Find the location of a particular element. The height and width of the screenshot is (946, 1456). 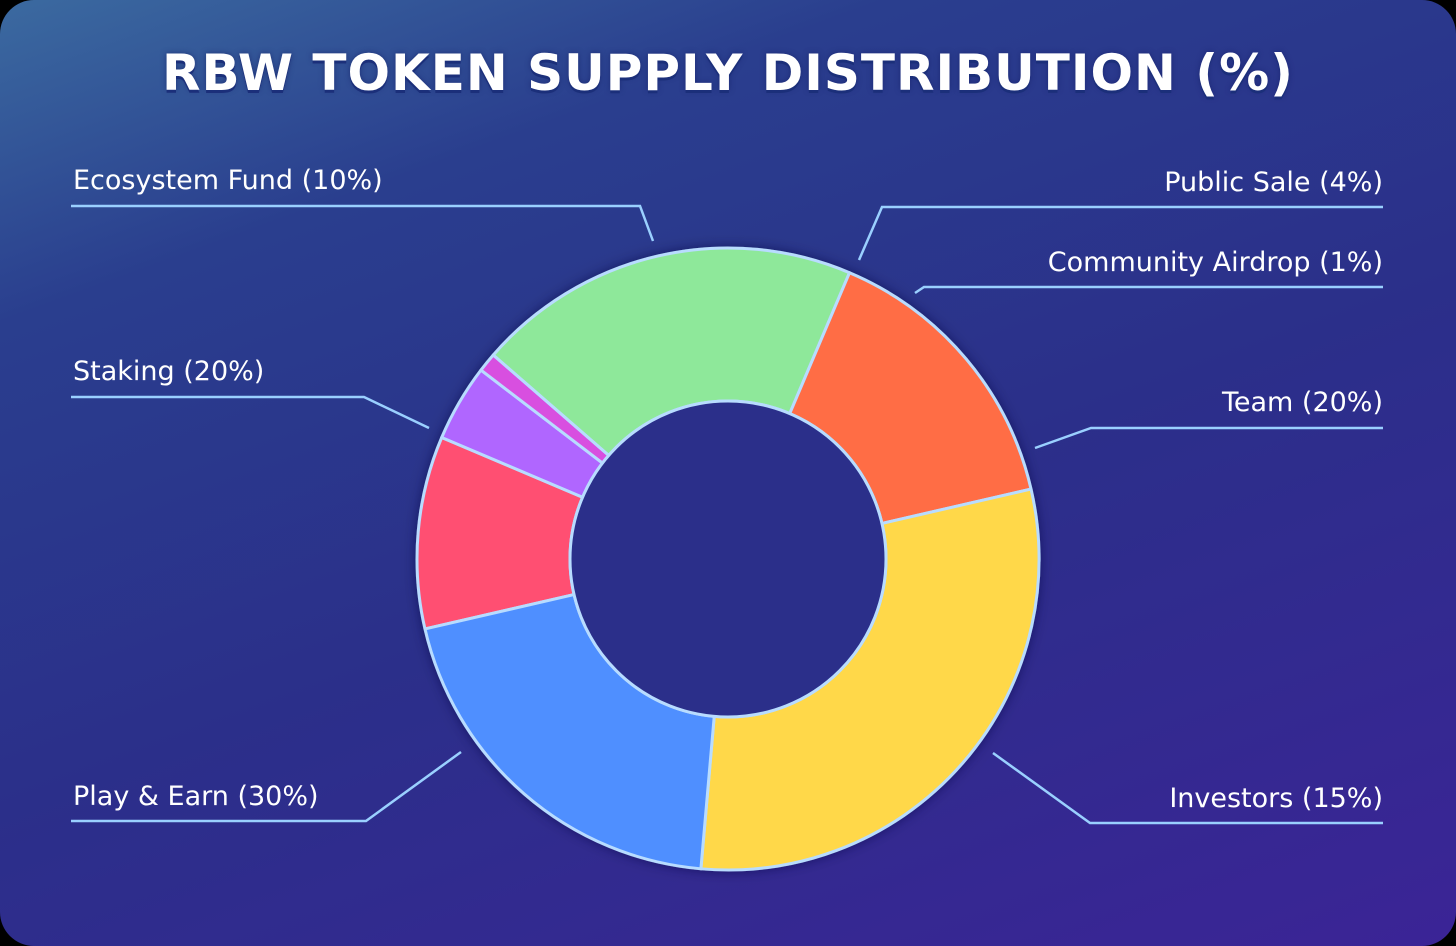

slice-label-community-airdrop: Community Airdrop (1%) is located at coordinates (1215, 262).